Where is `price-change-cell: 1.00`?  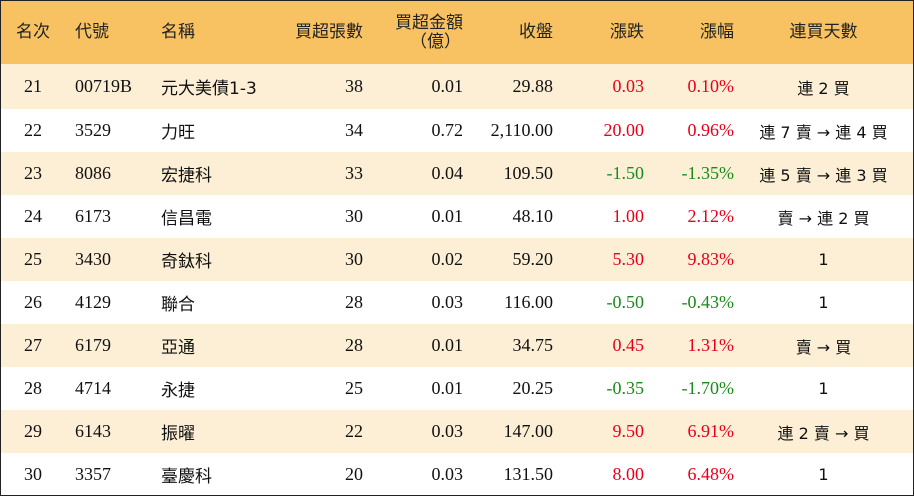 price-change-cell: 1.00 is located at coordinates (628, 216).